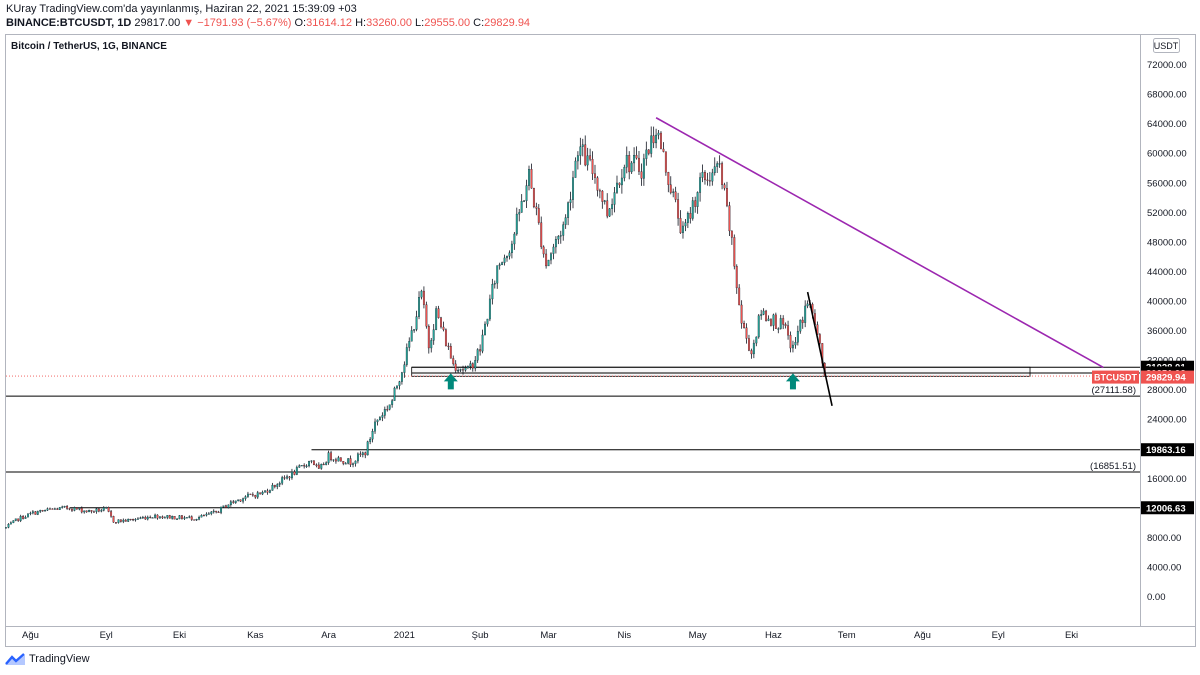  What do you see at coordinates (1164, 567) in the screenshot?
I see `y-tick-label: 4000.00` at bounding box center [1164, 567].